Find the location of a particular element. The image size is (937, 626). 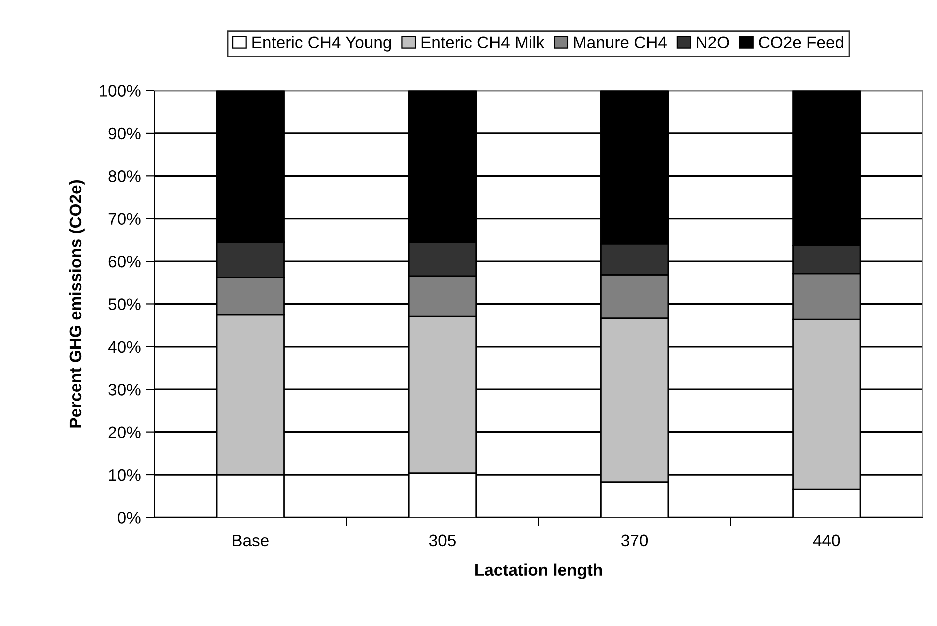

legend-label: CO2e Feed is located at coordinates (801, 42).